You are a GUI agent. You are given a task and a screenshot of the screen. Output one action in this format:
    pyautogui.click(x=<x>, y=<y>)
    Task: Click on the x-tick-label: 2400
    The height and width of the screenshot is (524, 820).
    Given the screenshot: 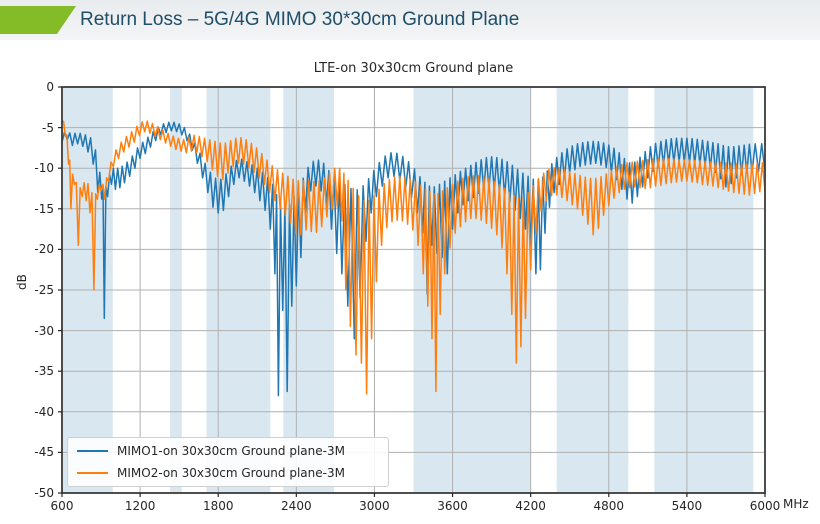 What is the action you would take?
    pyautogui.click(x=296, y=506)
    